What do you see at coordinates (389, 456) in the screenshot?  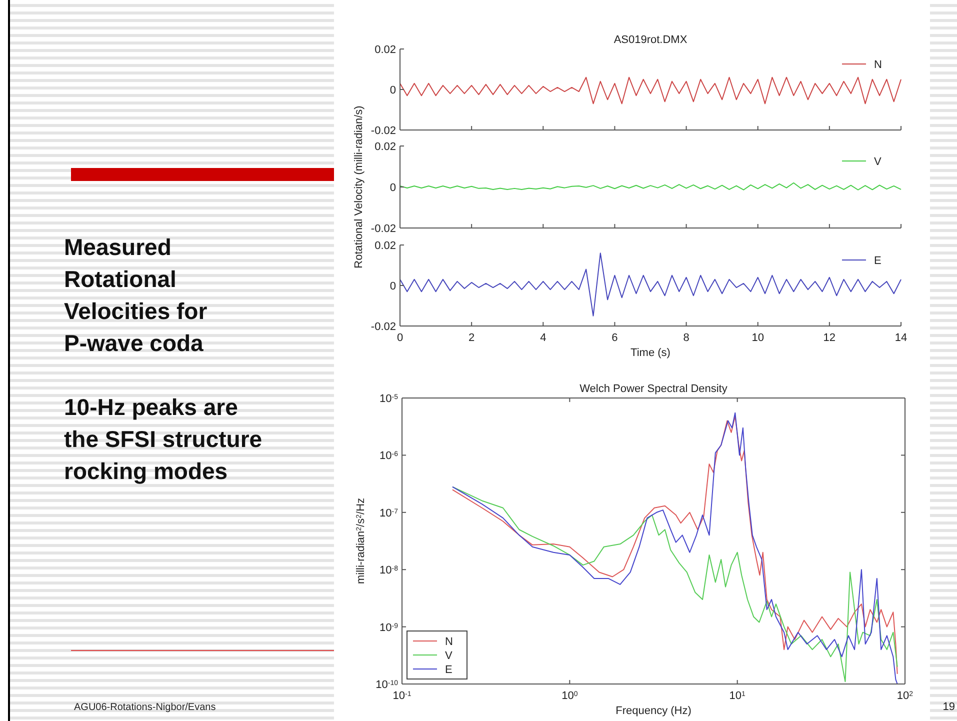 I see `y-tick-label: 10$^{-6}$` at bounding box center [389, 456].